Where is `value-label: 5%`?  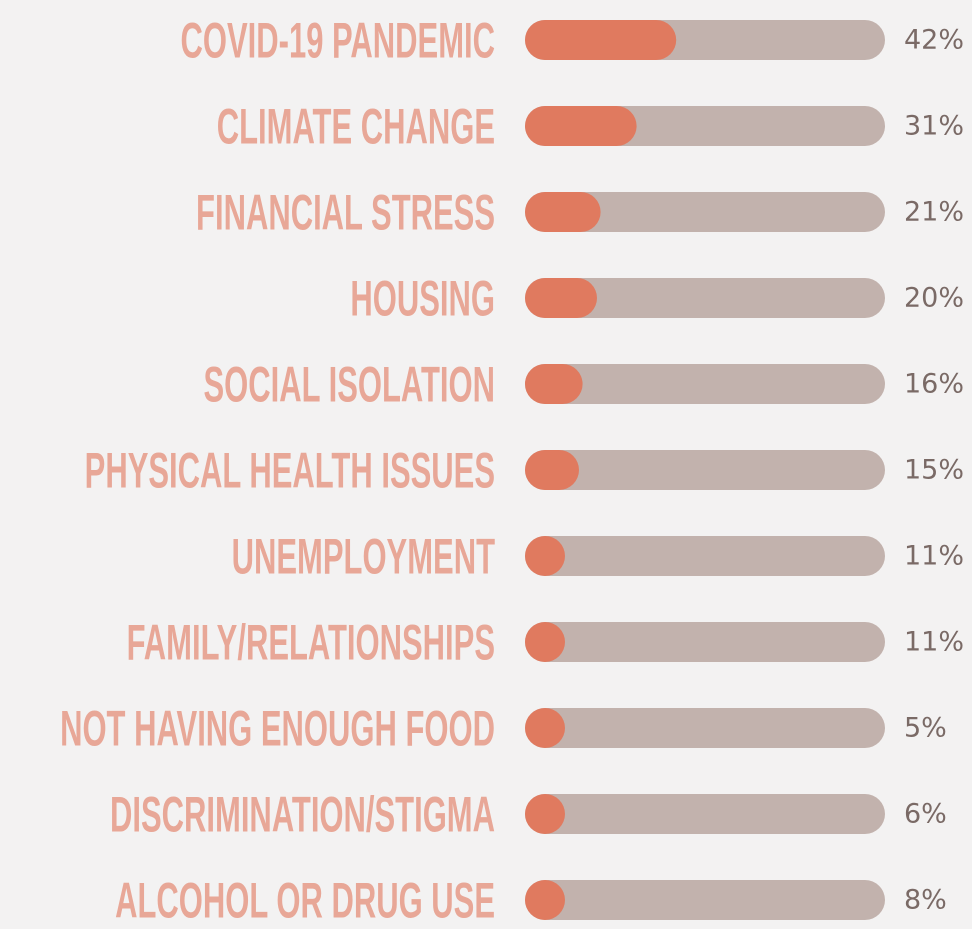 value-label: 5% is located at coordinates (925, 728).